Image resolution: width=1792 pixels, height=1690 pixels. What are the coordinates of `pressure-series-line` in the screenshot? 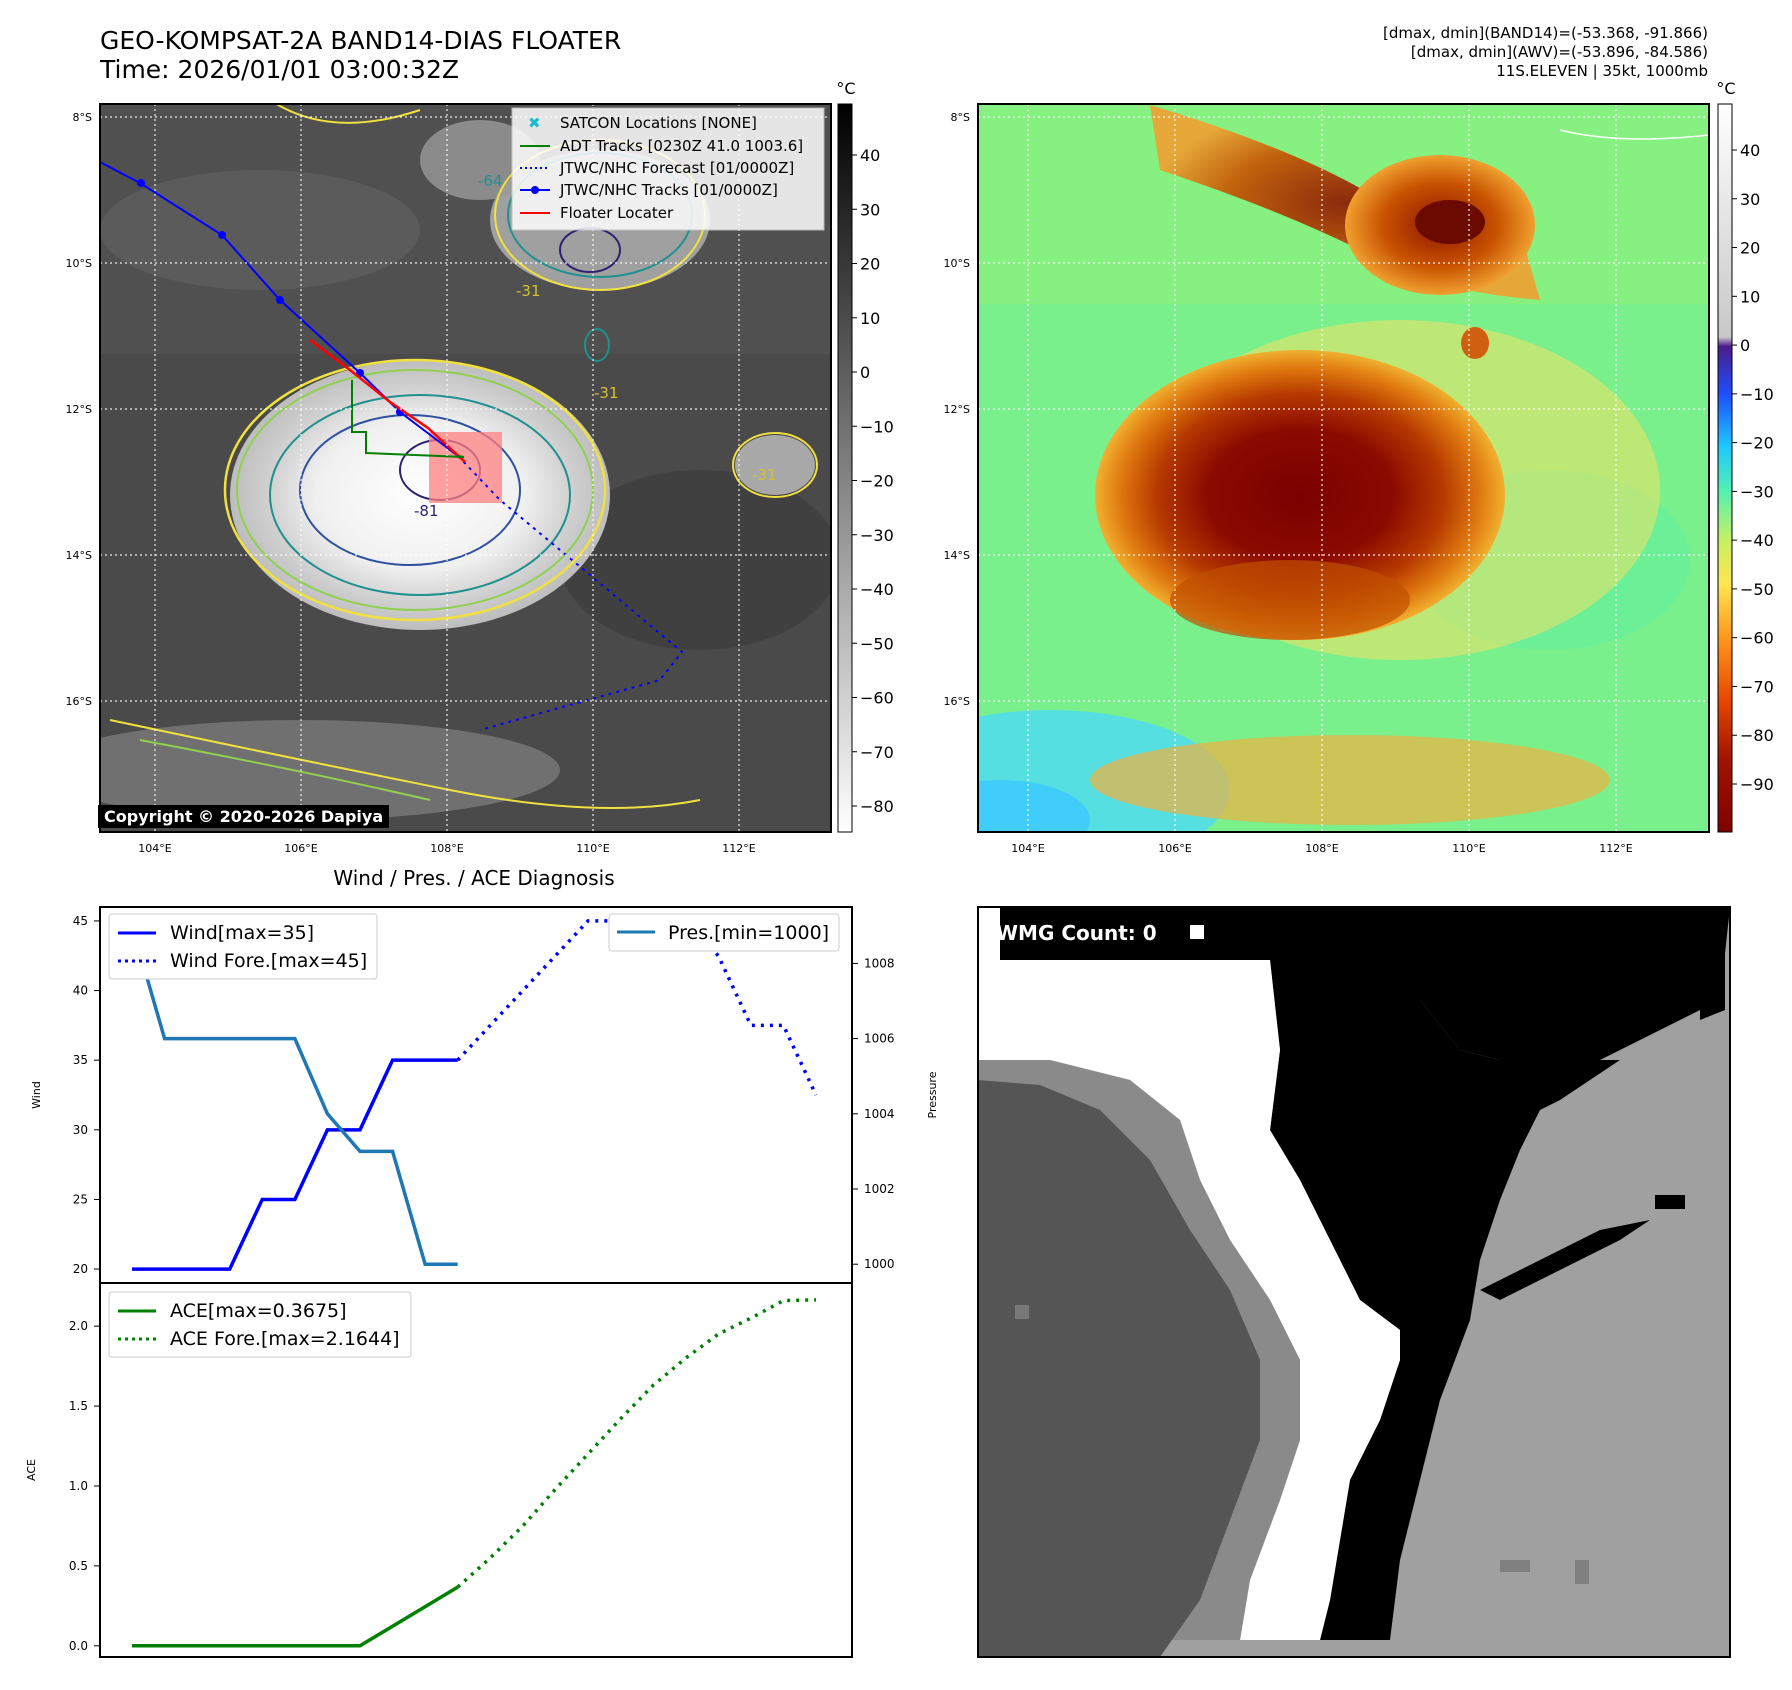 It's located at (294, 1095).